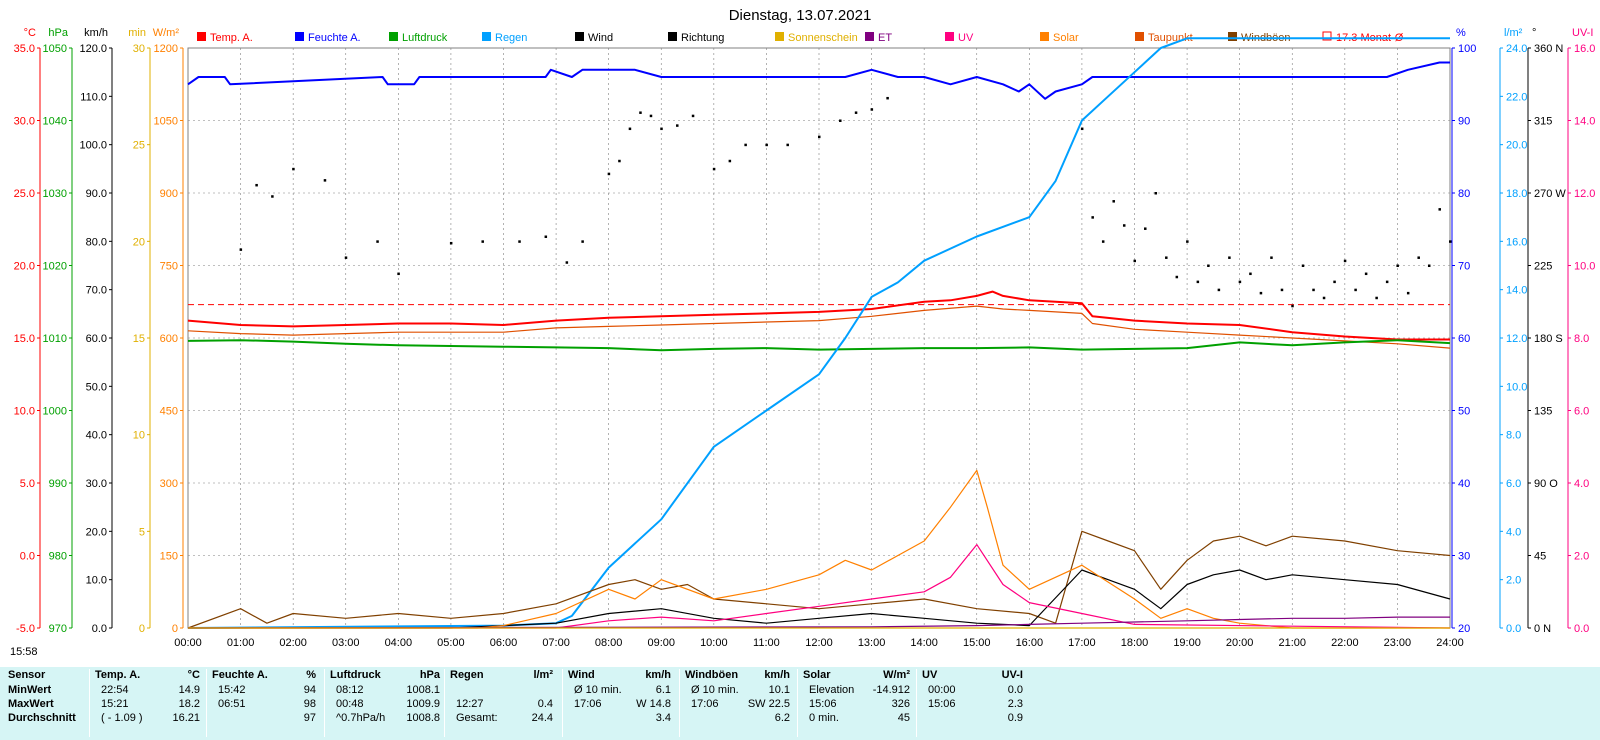  What do you see at coordinates (58, 33) in the screenshot?
I see `axis-unit-label: hPa` at bounding box center [58, 33].